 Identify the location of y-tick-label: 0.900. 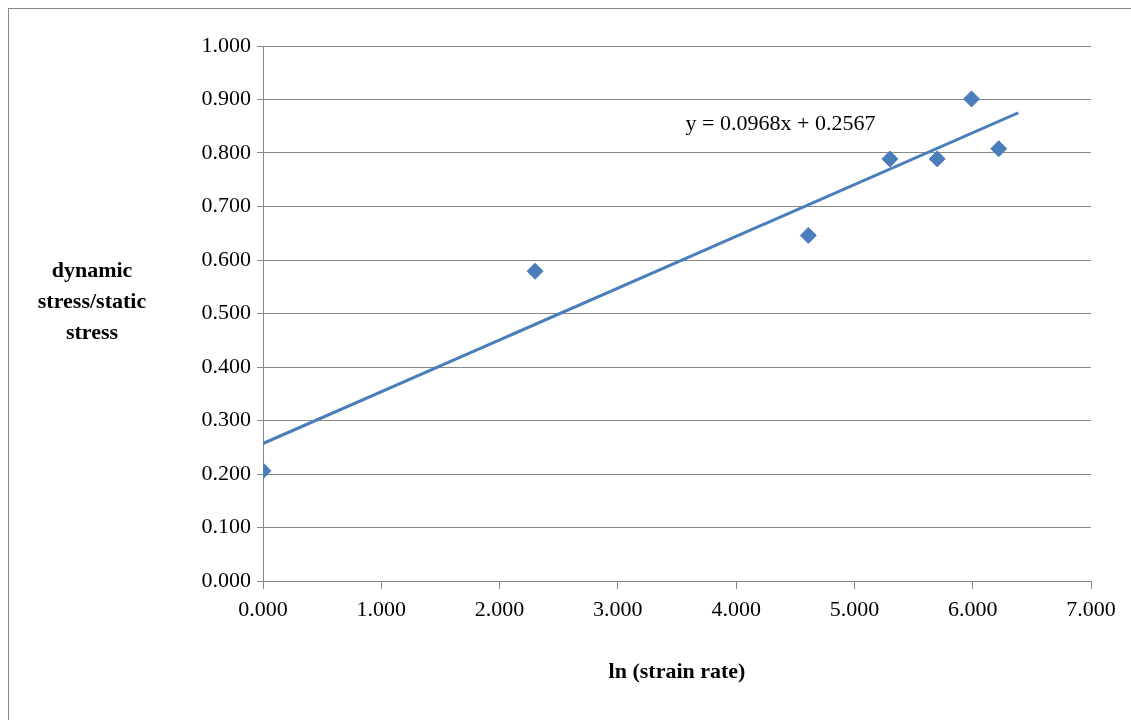
(226, 98).